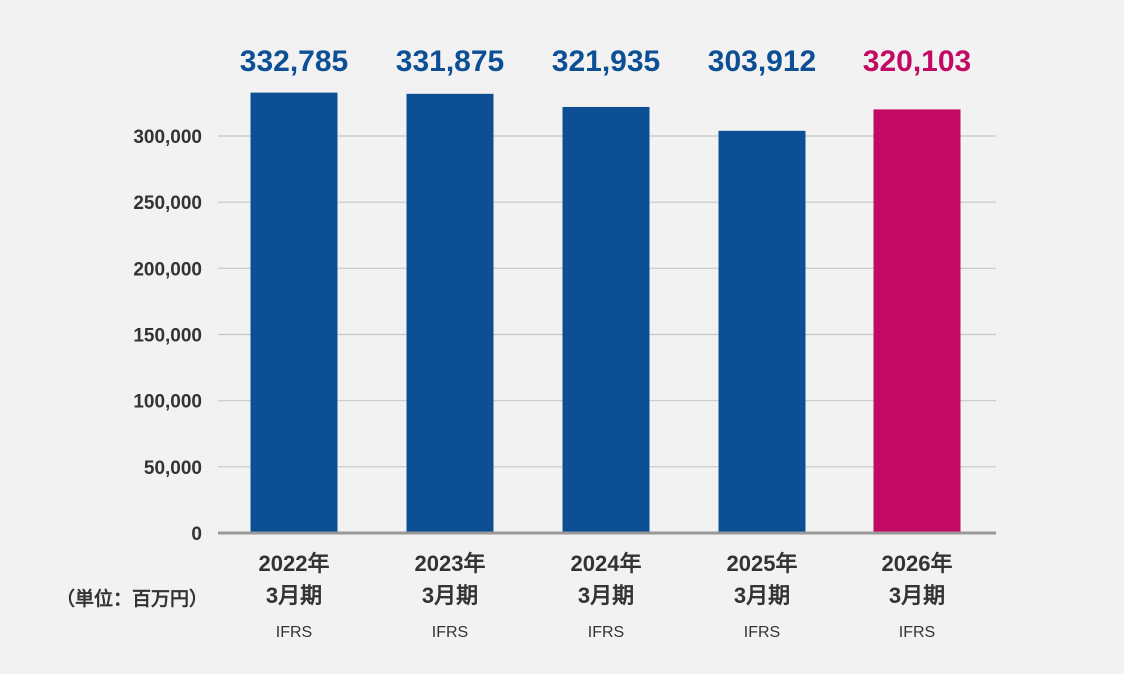 This screenshot has height=674, width=1124. I want to click on value-label: 321,935, so click(606, 61).